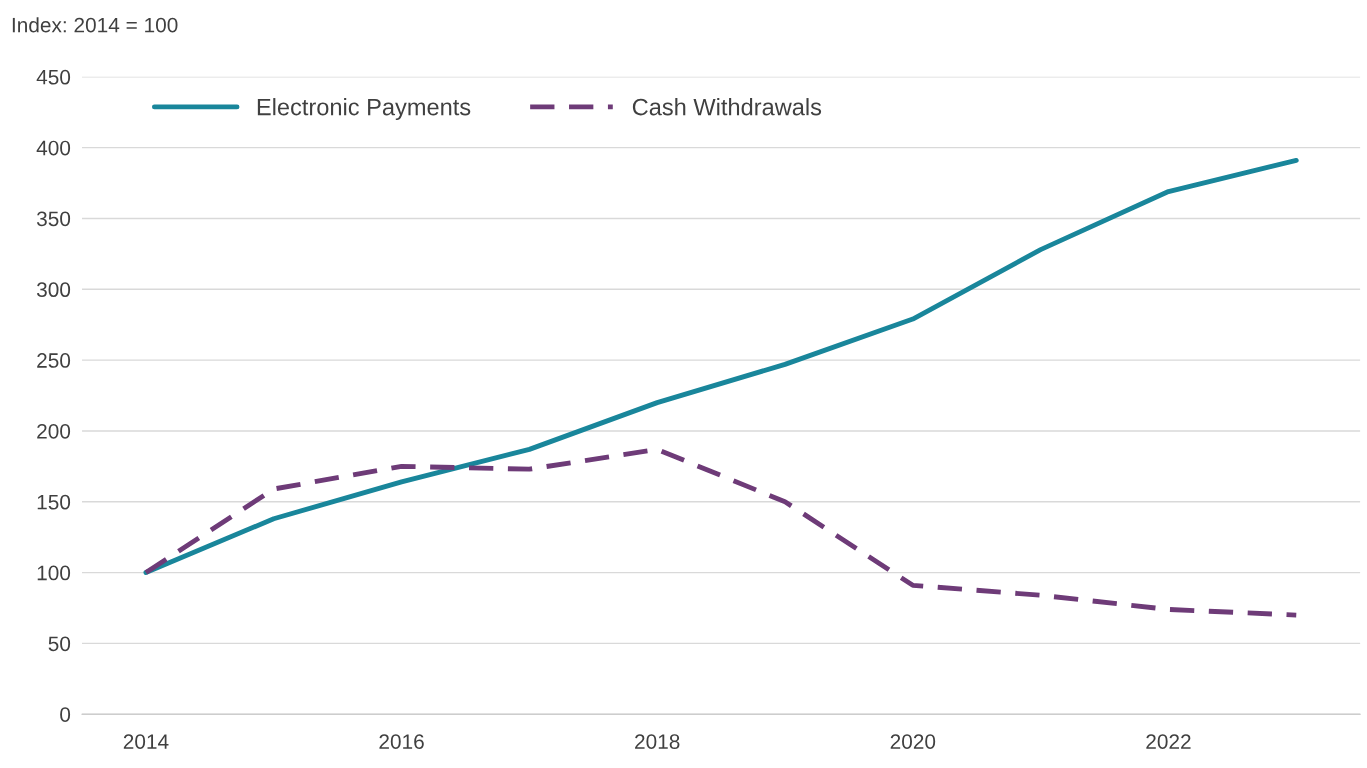  What do you see at coordinates (54, 360) in the screenshot?
I see `y-tick-label: 250` at bounding box center [54, 360].